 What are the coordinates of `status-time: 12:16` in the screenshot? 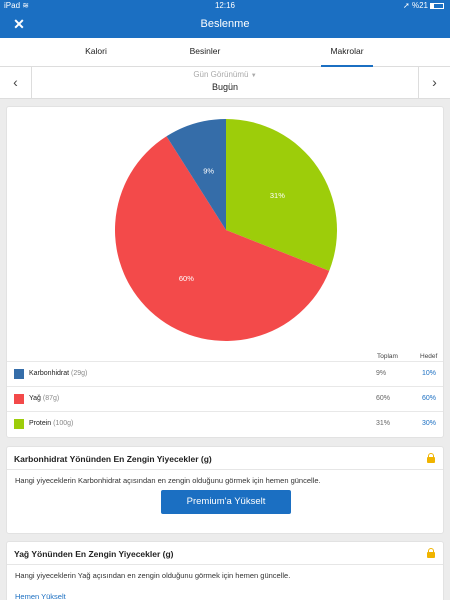 It's located at (225, 5).